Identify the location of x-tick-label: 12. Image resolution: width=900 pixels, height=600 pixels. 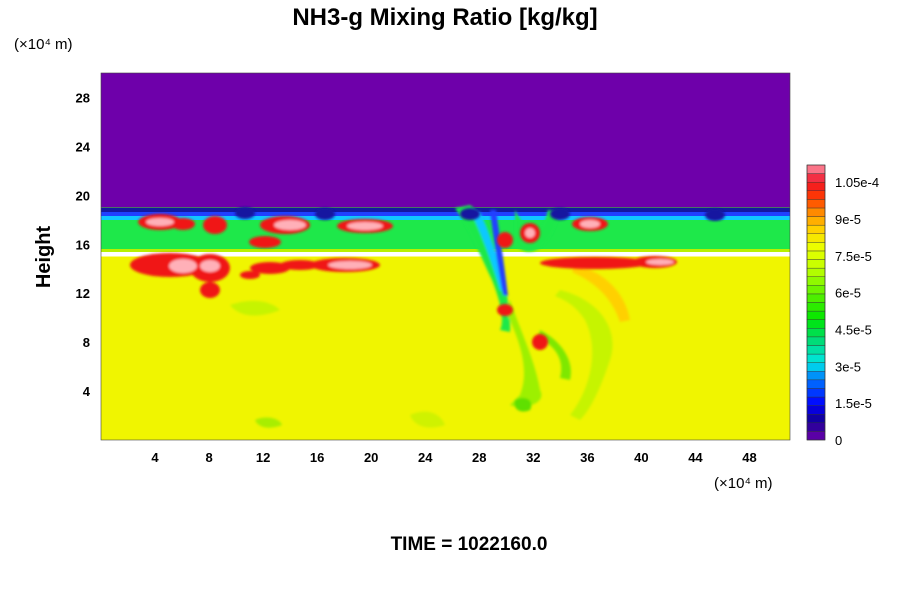
(263, 457).